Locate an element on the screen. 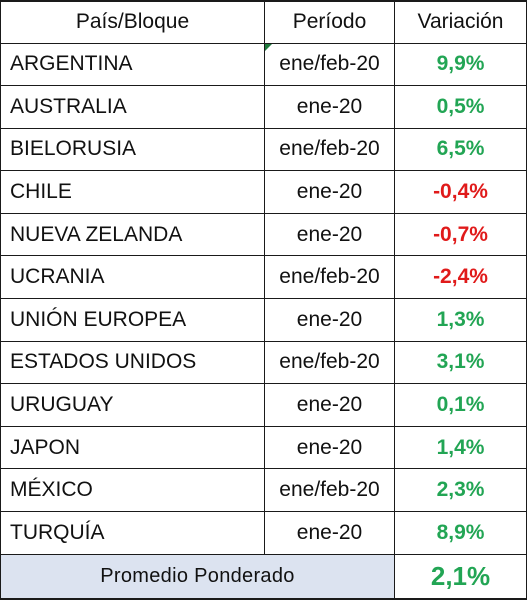 This screenshot has width=527, height=600. table-row: URUGUAY ene-20 0,1% is located at coordinates (263, 405).